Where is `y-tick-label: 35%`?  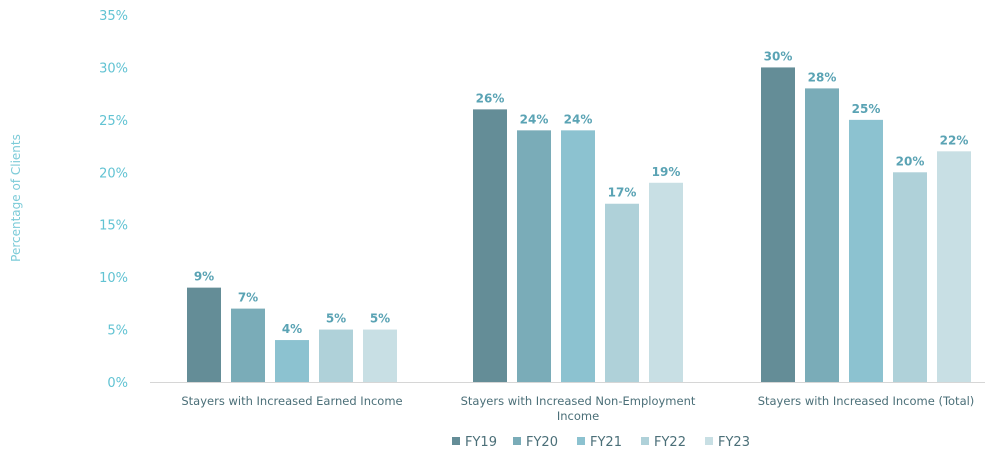
y-tick-label: 35% is located at coordinates (113, 16).